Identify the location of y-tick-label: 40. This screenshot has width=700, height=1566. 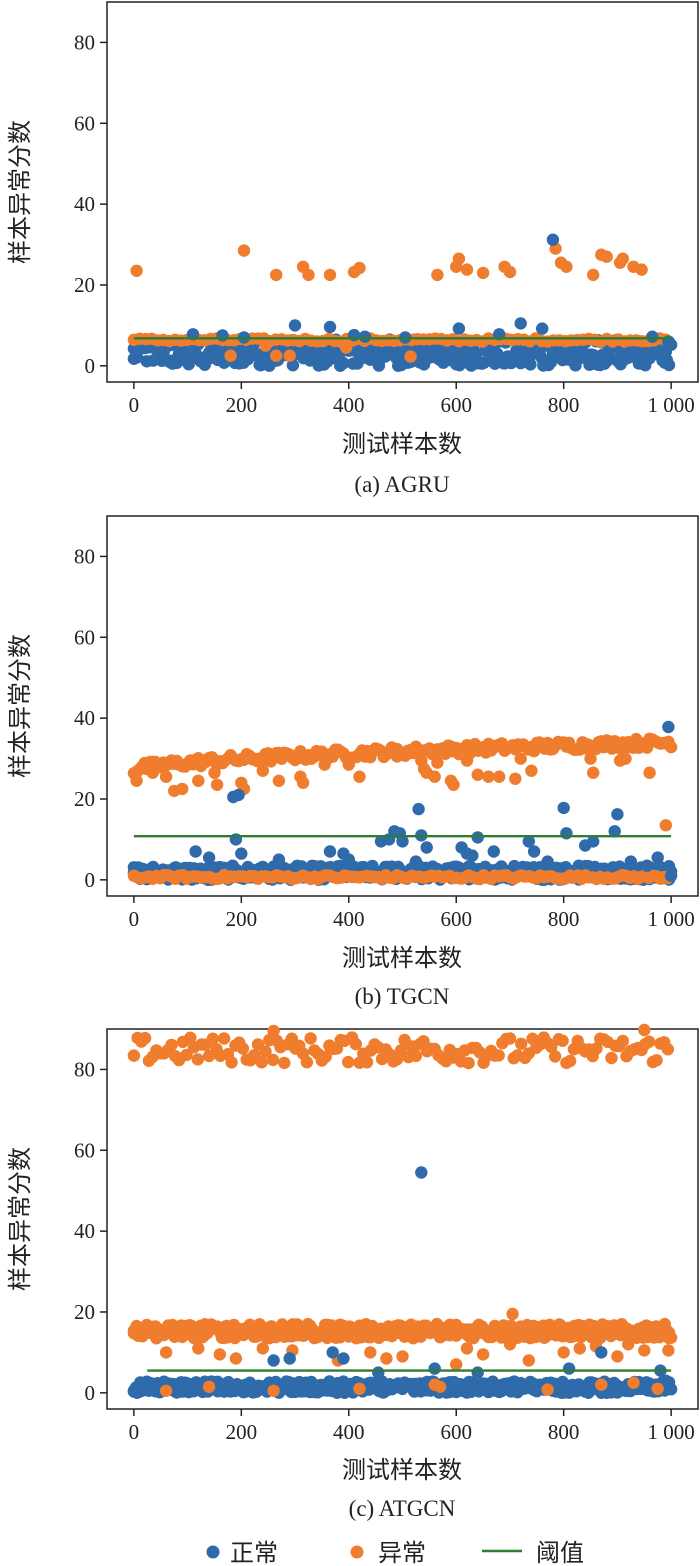
(84, 1231).